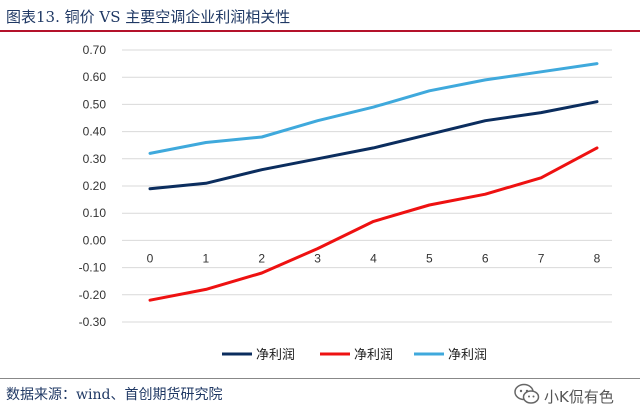 The width and height of the screenshot is (640, 416). Describe the element at coordinates (93, 295) in the screenshot. I see `y-tick-label: -0.20` at that location.